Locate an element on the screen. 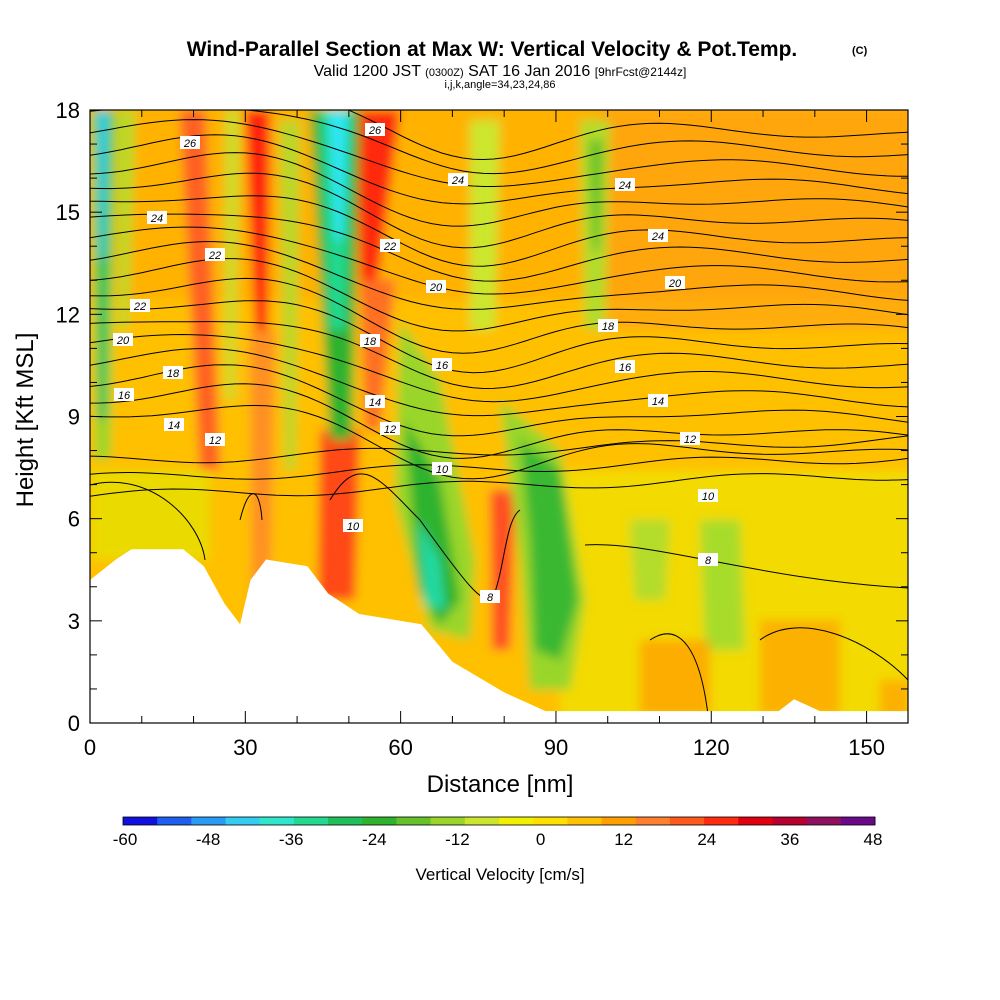 The image size is (1000, 1000). colorbar-frame is located at coordinates (499, 821).